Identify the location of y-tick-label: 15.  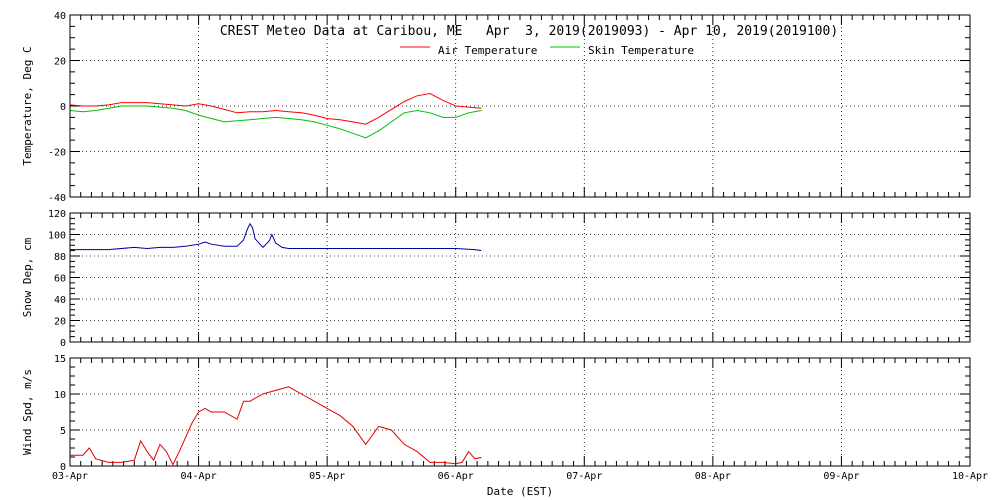
(60, 359).